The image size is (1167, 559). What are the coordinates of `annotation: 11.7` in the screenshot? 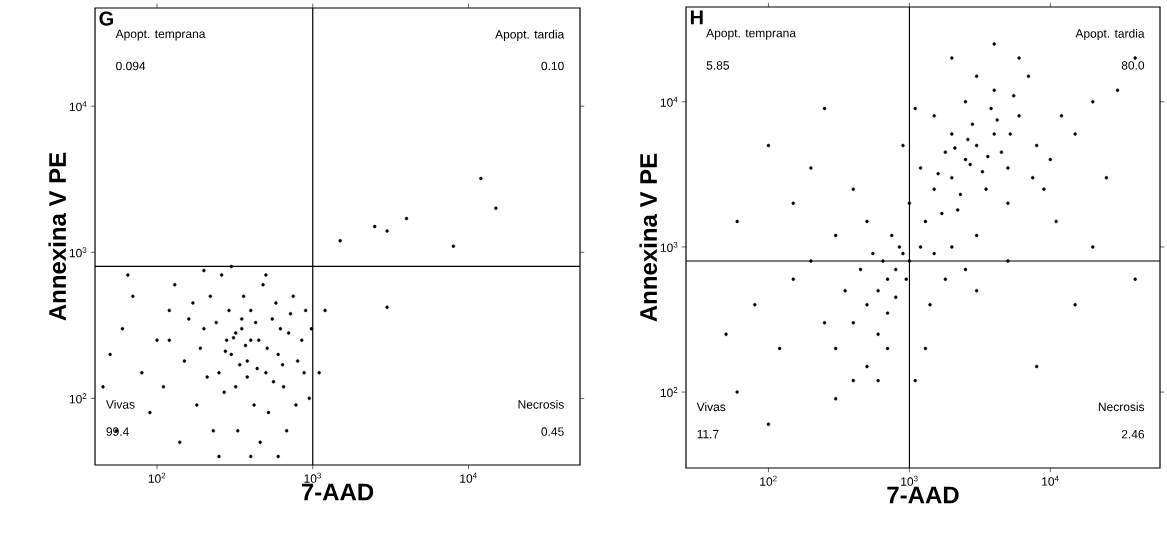 It's located at (708, 434).